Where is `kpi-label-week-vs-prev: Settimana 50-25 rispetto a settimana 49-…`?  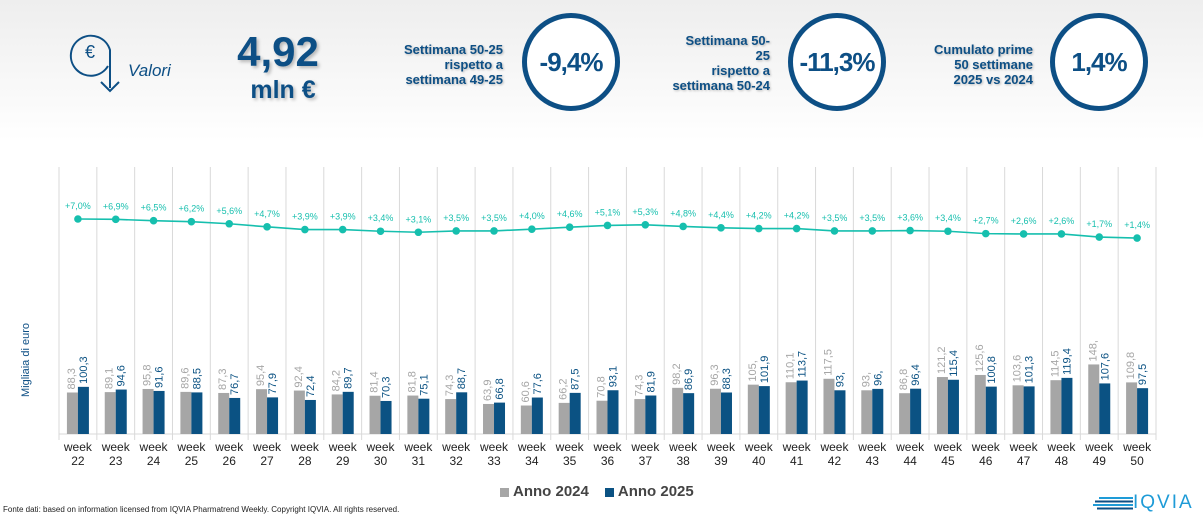
kpi-label-week-vs-prev: Settimana 50-25 rispetto a settimana 49-… is located at coordinates (453, 64).